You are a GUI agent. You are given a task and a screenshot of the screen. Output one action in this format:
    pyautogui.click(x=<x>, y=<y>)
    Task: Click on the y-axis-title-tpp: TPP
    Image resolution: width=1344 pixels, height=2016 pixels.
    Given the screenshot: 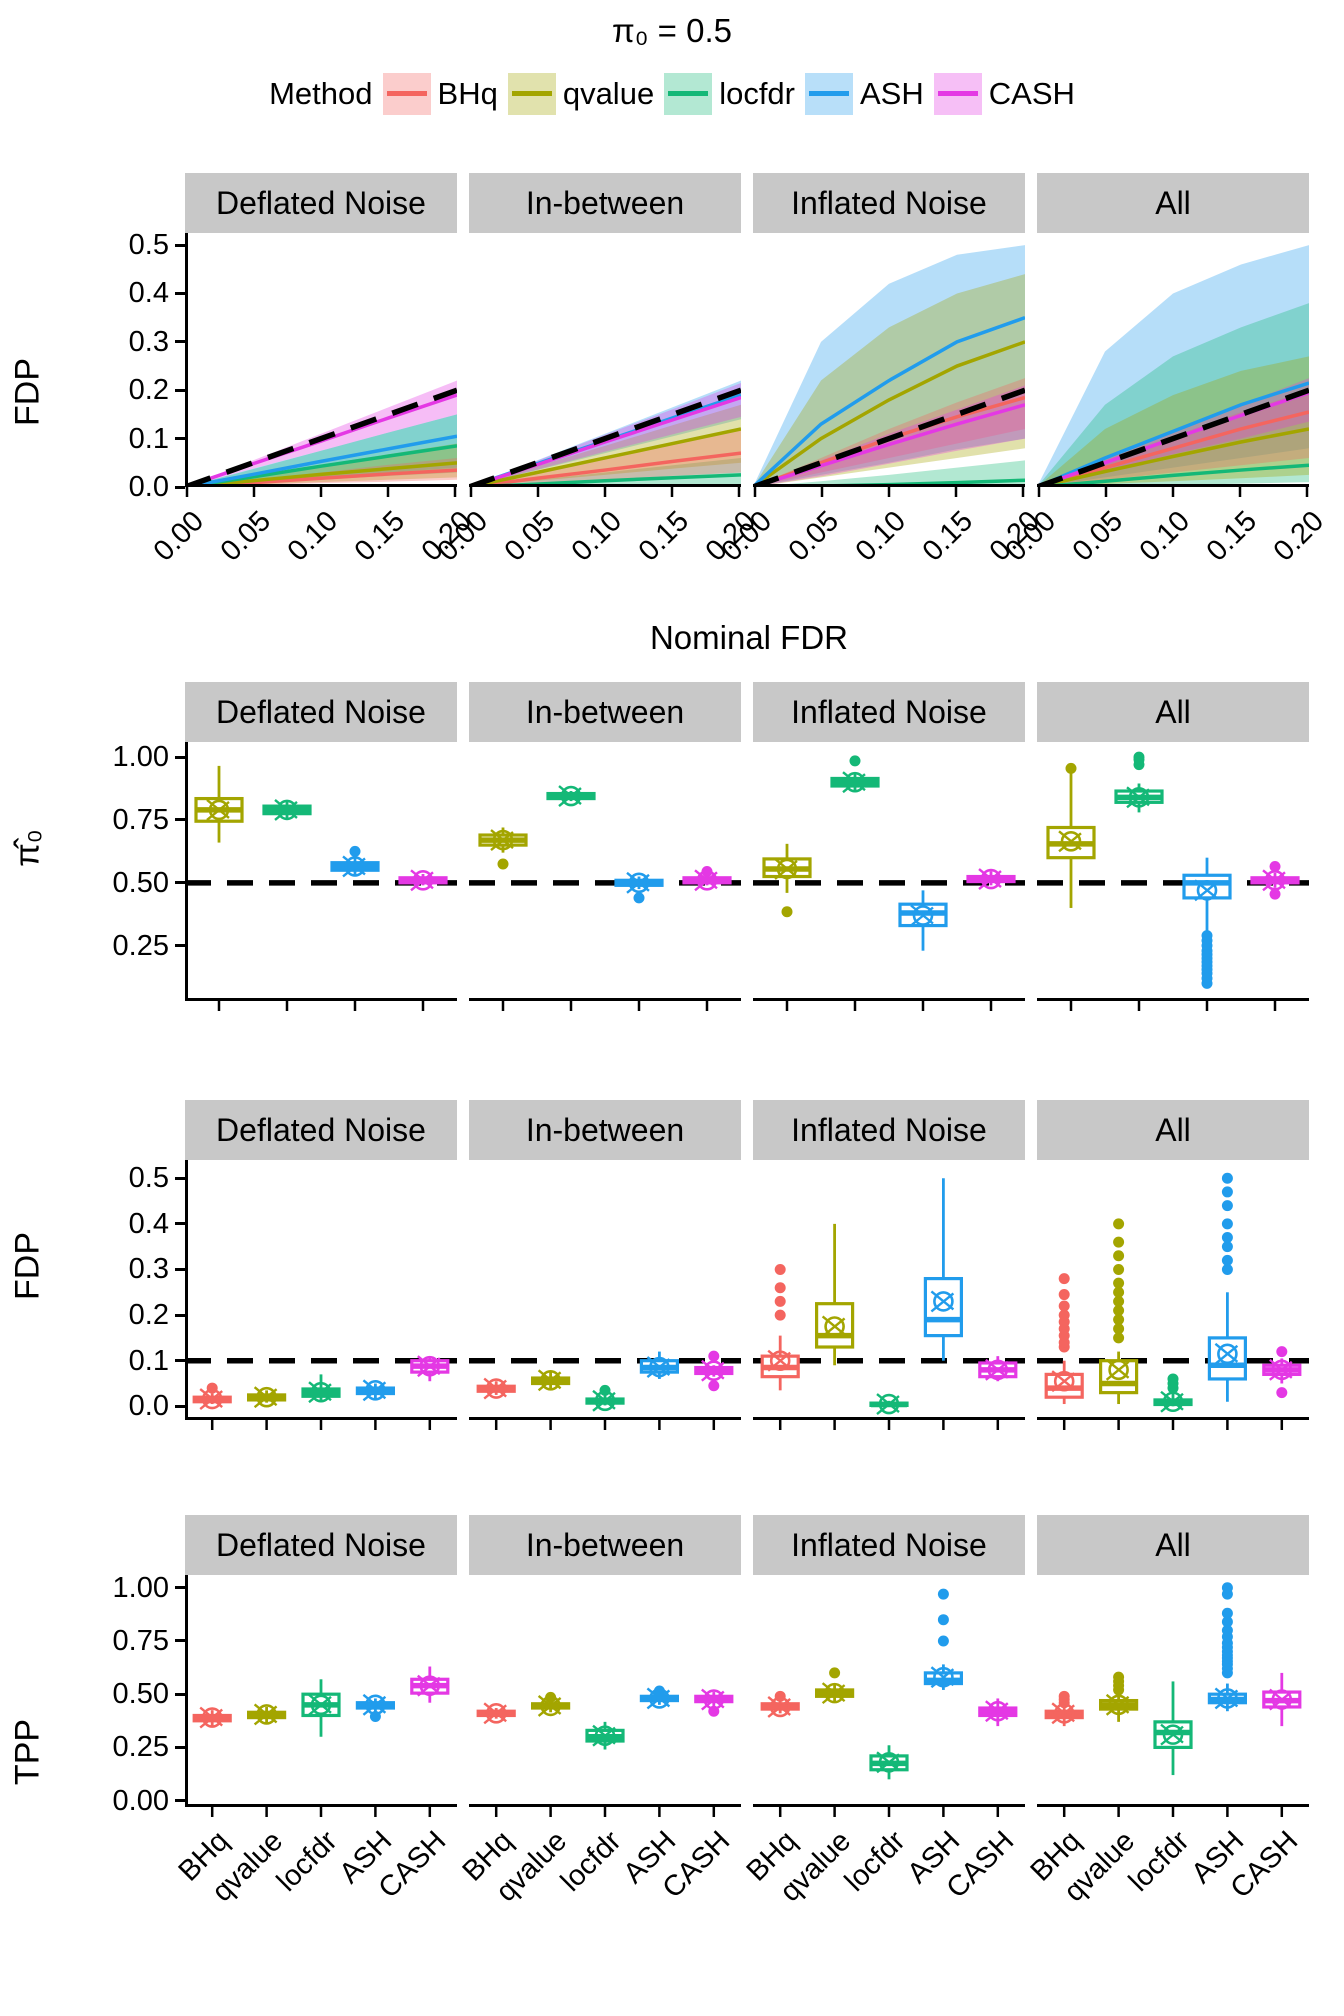 What is the action you would take?
    pyautogui.click(x=27, y=1752)
    